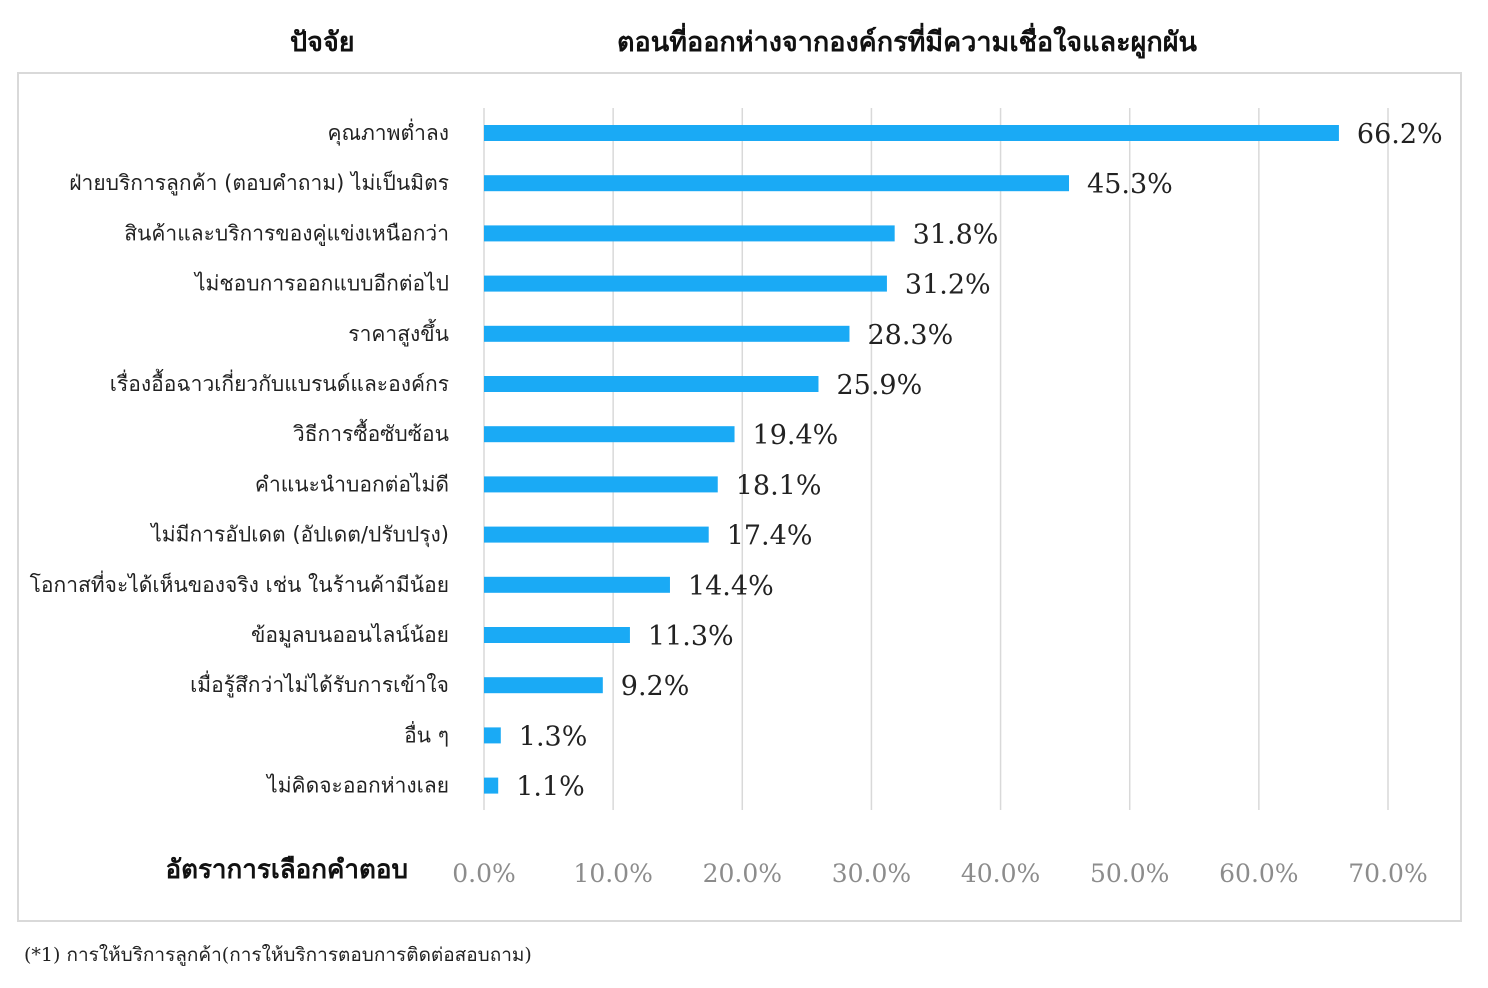 The height and width of the screenshot is (988, 1488). What do you see at coordinates (321, 284) in the screenshot?
I see `category-label: ไม่ชอบการออกแบบอีกต่อไป` at bounding box center [321, 284].